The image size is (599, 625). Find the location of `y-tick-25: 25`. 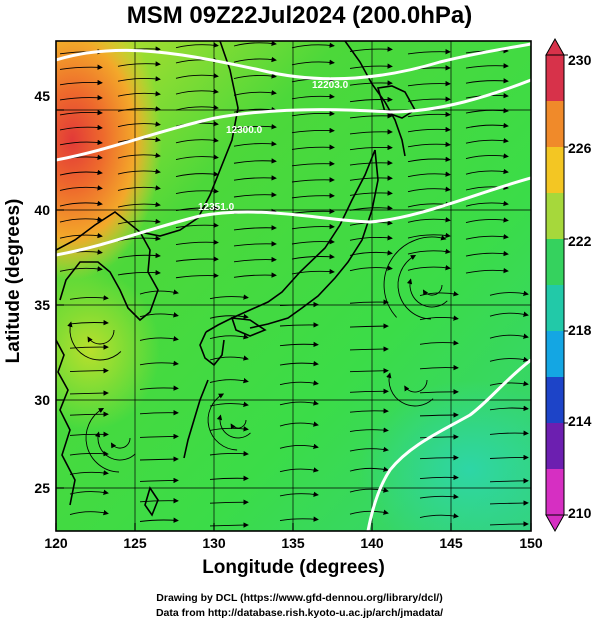

y-tick-25: 25 is located at coordinates (42, 488).